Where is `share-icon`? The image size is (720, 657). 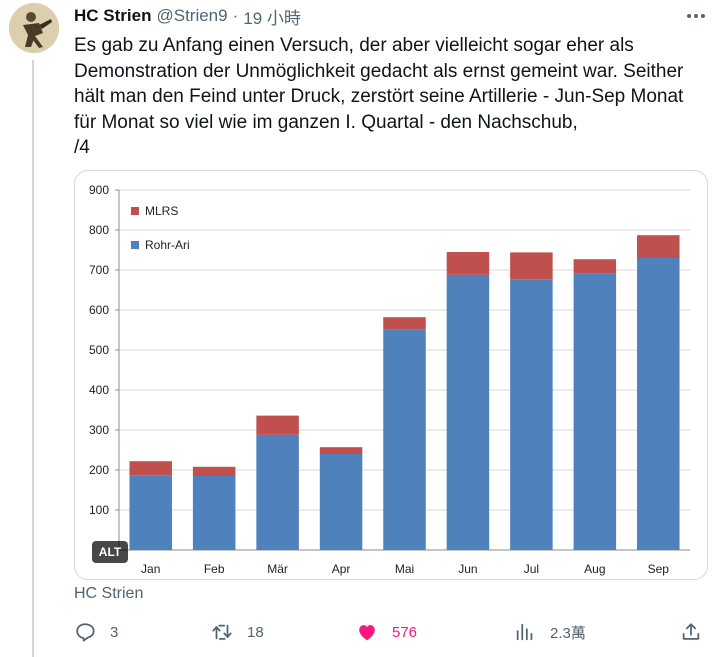
share-icon is located at coordinates (691, 631).